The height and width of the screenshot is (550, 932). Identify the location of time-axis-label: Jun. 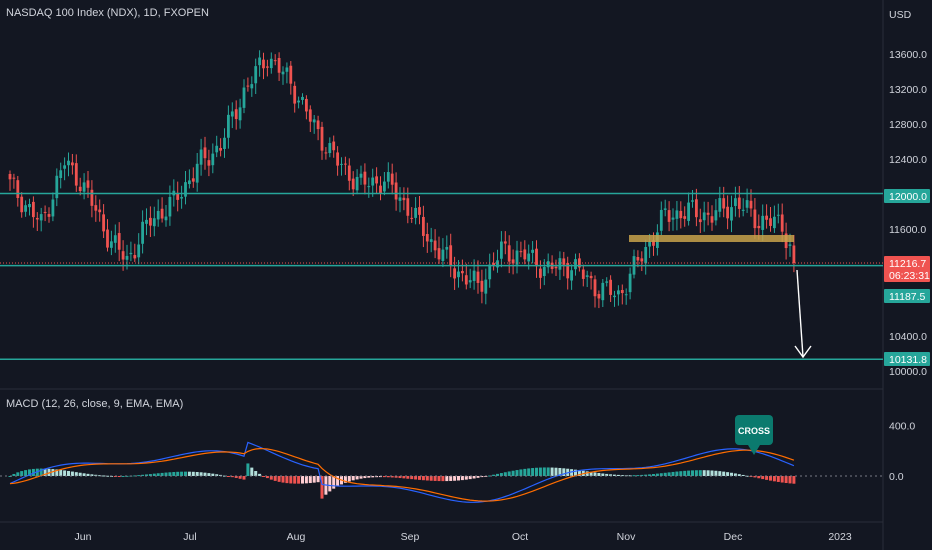
(83, 537).